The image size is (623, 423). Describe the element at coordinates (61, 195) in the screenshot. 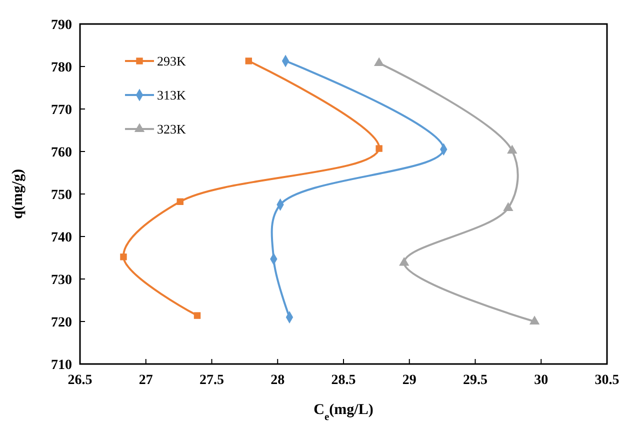

I see `y-tick-label: 750` at that location.